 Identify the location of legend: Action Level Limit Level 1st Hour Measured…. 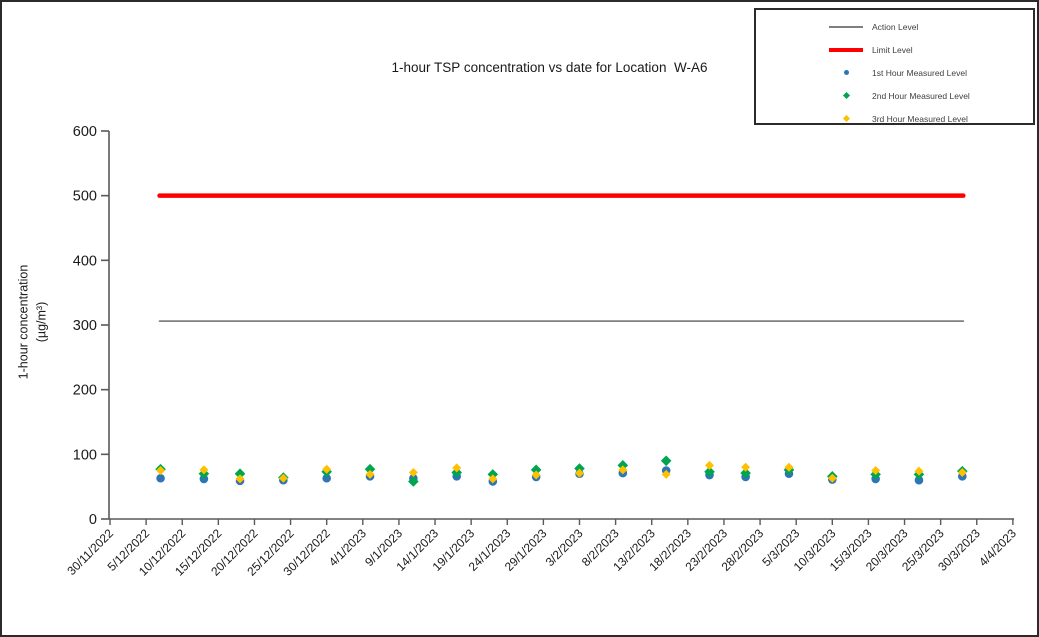
(894, 66).